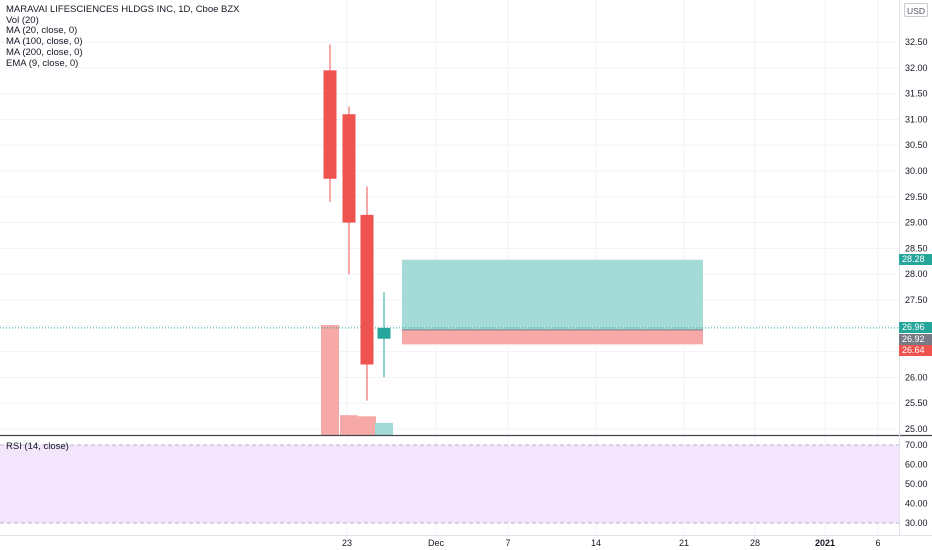 Image resolution: width=932 pixels, height=550 pixels. Describe the element at coordinates (347, 543) in the screenshot. I see `x-tick-label: 23` at that location.